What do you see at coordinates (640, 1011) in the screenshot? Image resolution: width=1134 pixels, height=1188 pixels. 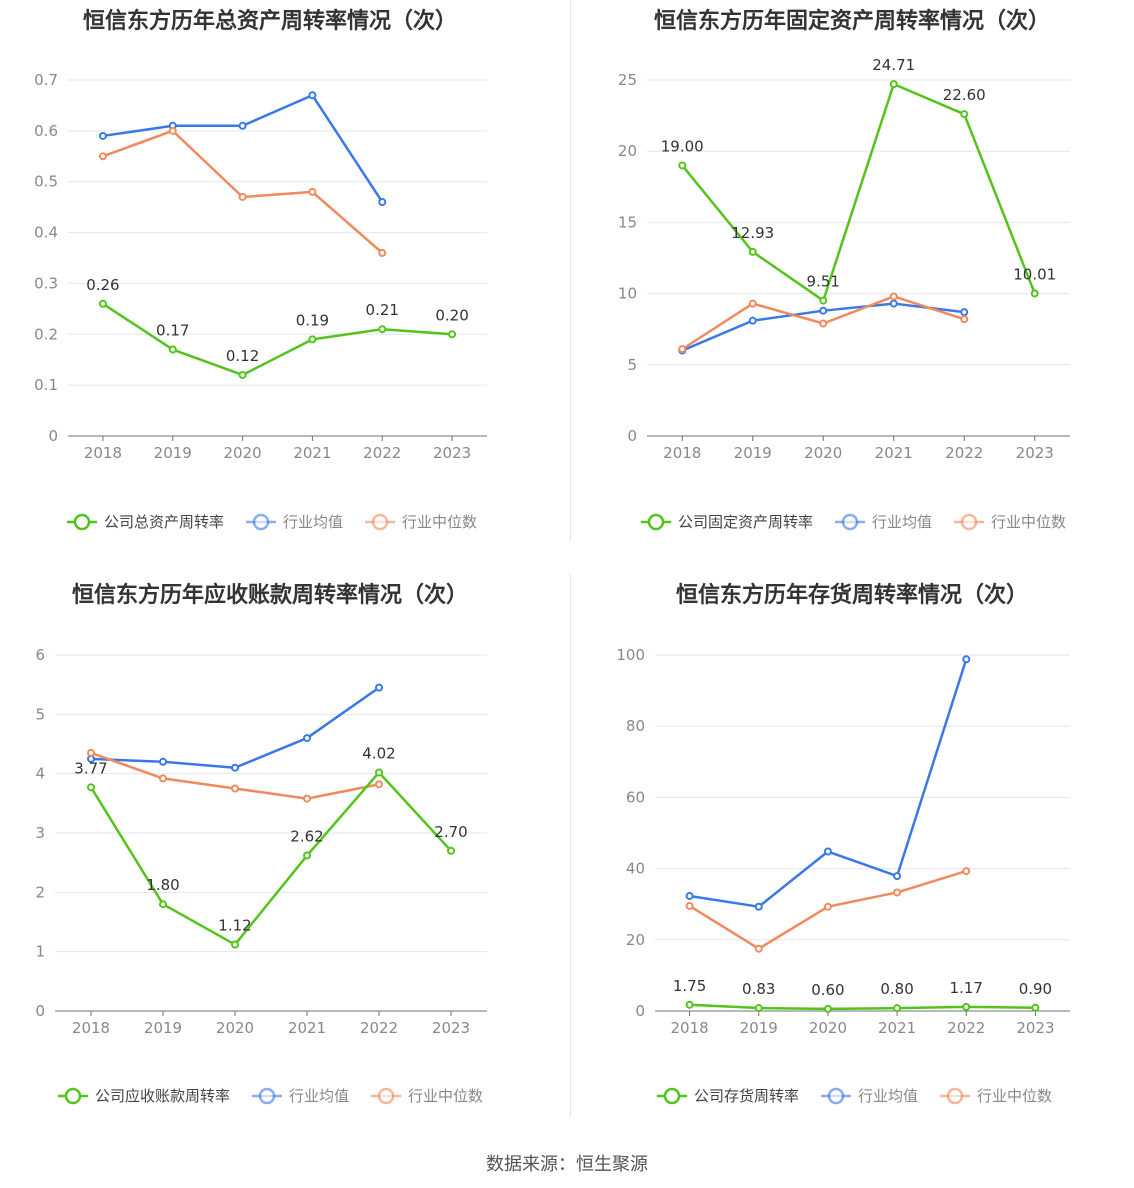 I see `y-tick-label: 0` at bounding box center [640, 1011].